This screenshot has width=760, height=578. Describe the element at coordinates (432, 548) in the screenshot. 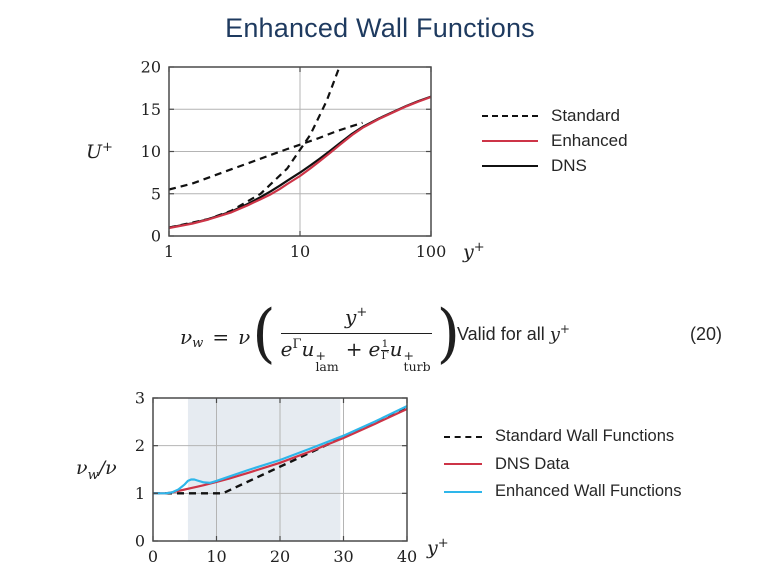

I see `chart2-xlabel-symbol: y` at that location.